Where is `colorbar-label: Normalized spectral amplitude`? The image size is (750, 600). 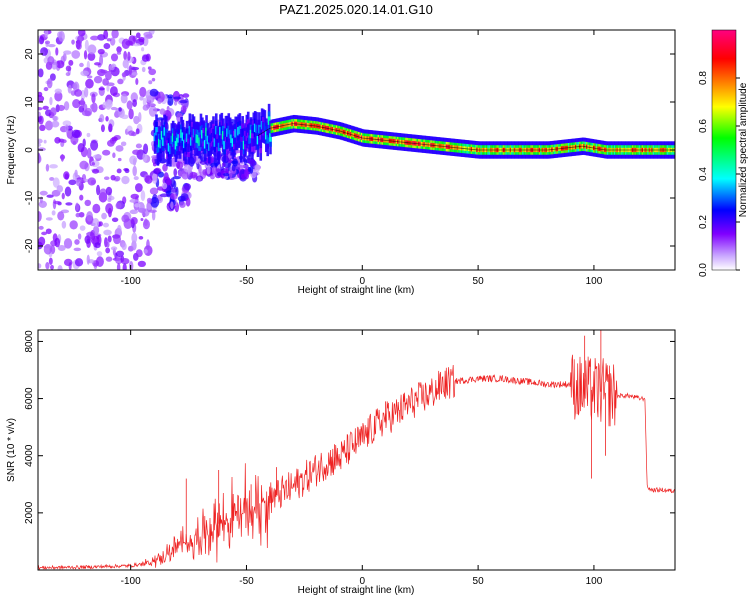
colorbar-label: Normalized spectral amplitude is located at coordinates (743, 149).